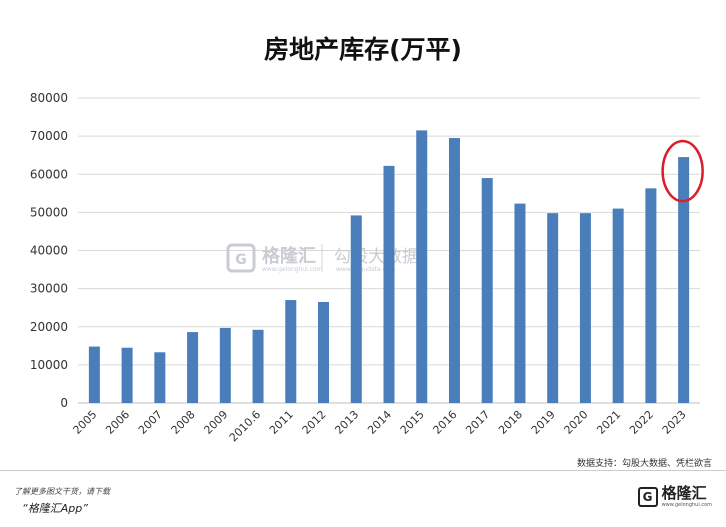 This screenshot has width=726, height=527. What do you see at coordinates (379, 422) in the screenshot?
I see `x-tick-label: 2014` at bounding box center [379, 422].